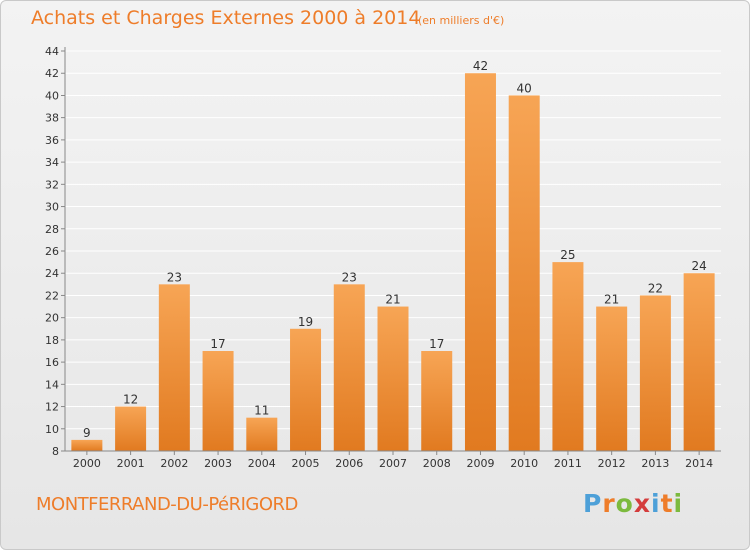 This screenshot has height=550, width=750. Describe the element at coordinates (261, 411) in the screenshot. I see `bar-value-label: 11` at that location.